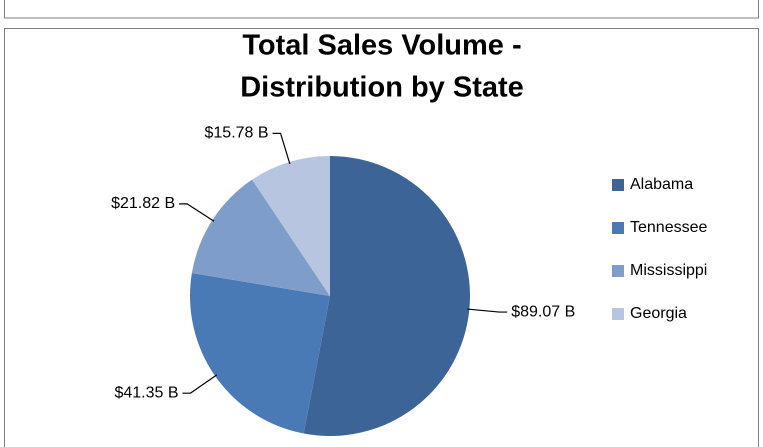 The height and width of the screenshot is (447, 763). Describe the element at coordinates (658, 313) in the screenshot. I see `legend-label: Georgia` at that location.